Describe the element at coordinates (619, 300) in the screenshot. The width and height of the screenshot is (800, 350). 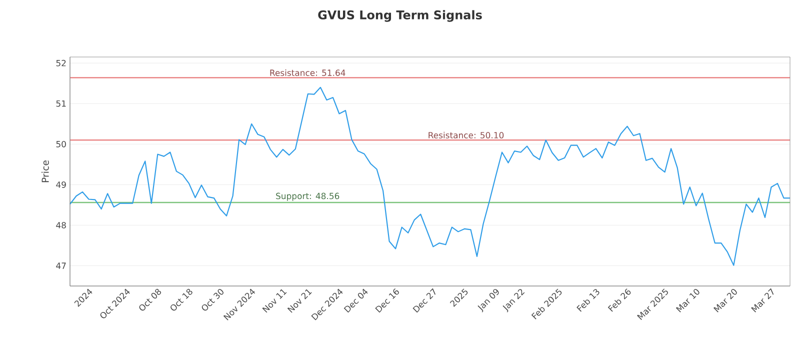
I see `x-tick-label: Feb 26` at that location.